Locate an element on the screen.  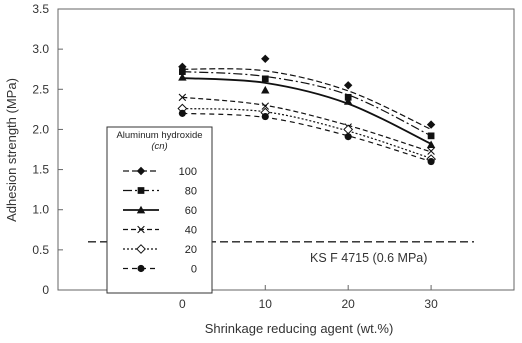
y-tick-label: 2.0 is located at coordinates (40, 129).